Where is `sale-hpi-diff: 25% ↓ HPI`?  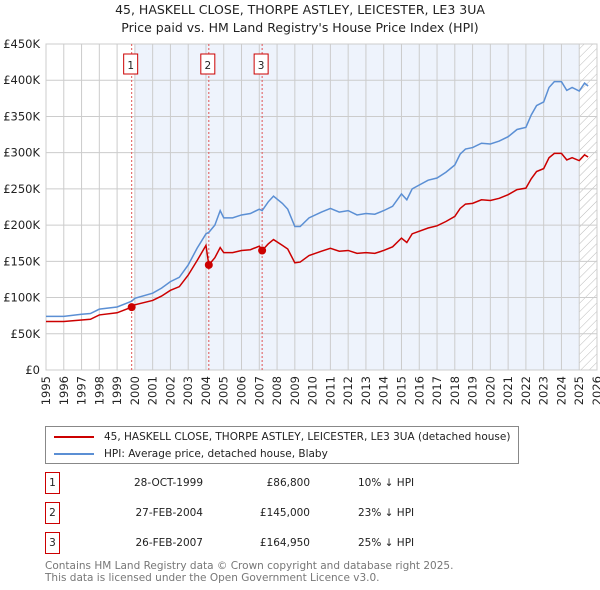 sale-hpi-diff: 25% ↓ HPI is located at coordinates (386, 543).